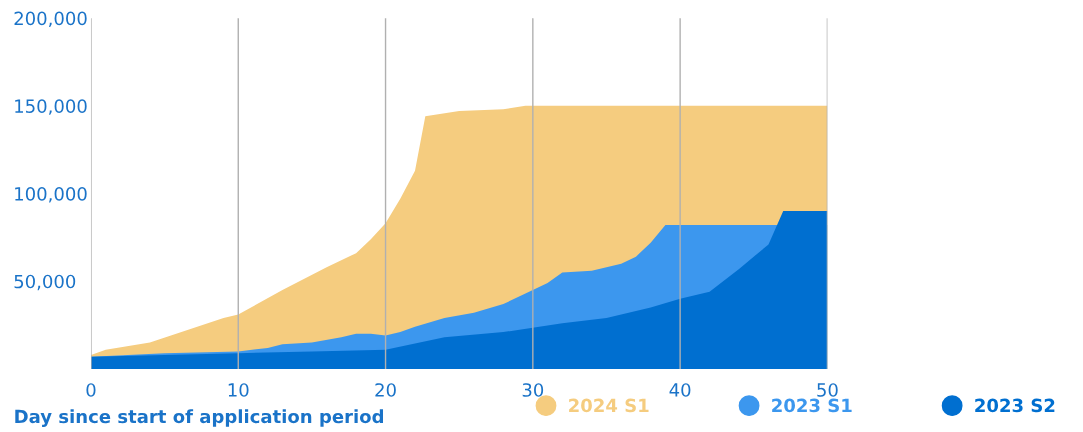  What do you see at coordinates (51, 195) in the screenshot?
I see `y-tick-label: 100,000` at bounding box center [51, 195].